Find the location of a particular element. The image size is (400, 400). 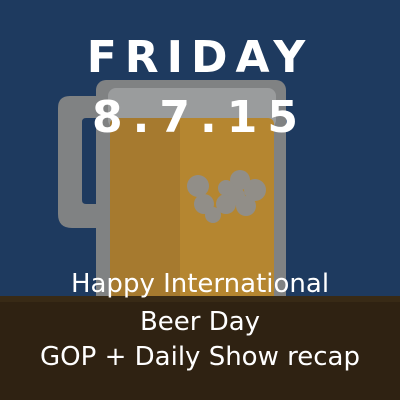

caption-line-2: Beer Day is located at coordinates (200, 322).